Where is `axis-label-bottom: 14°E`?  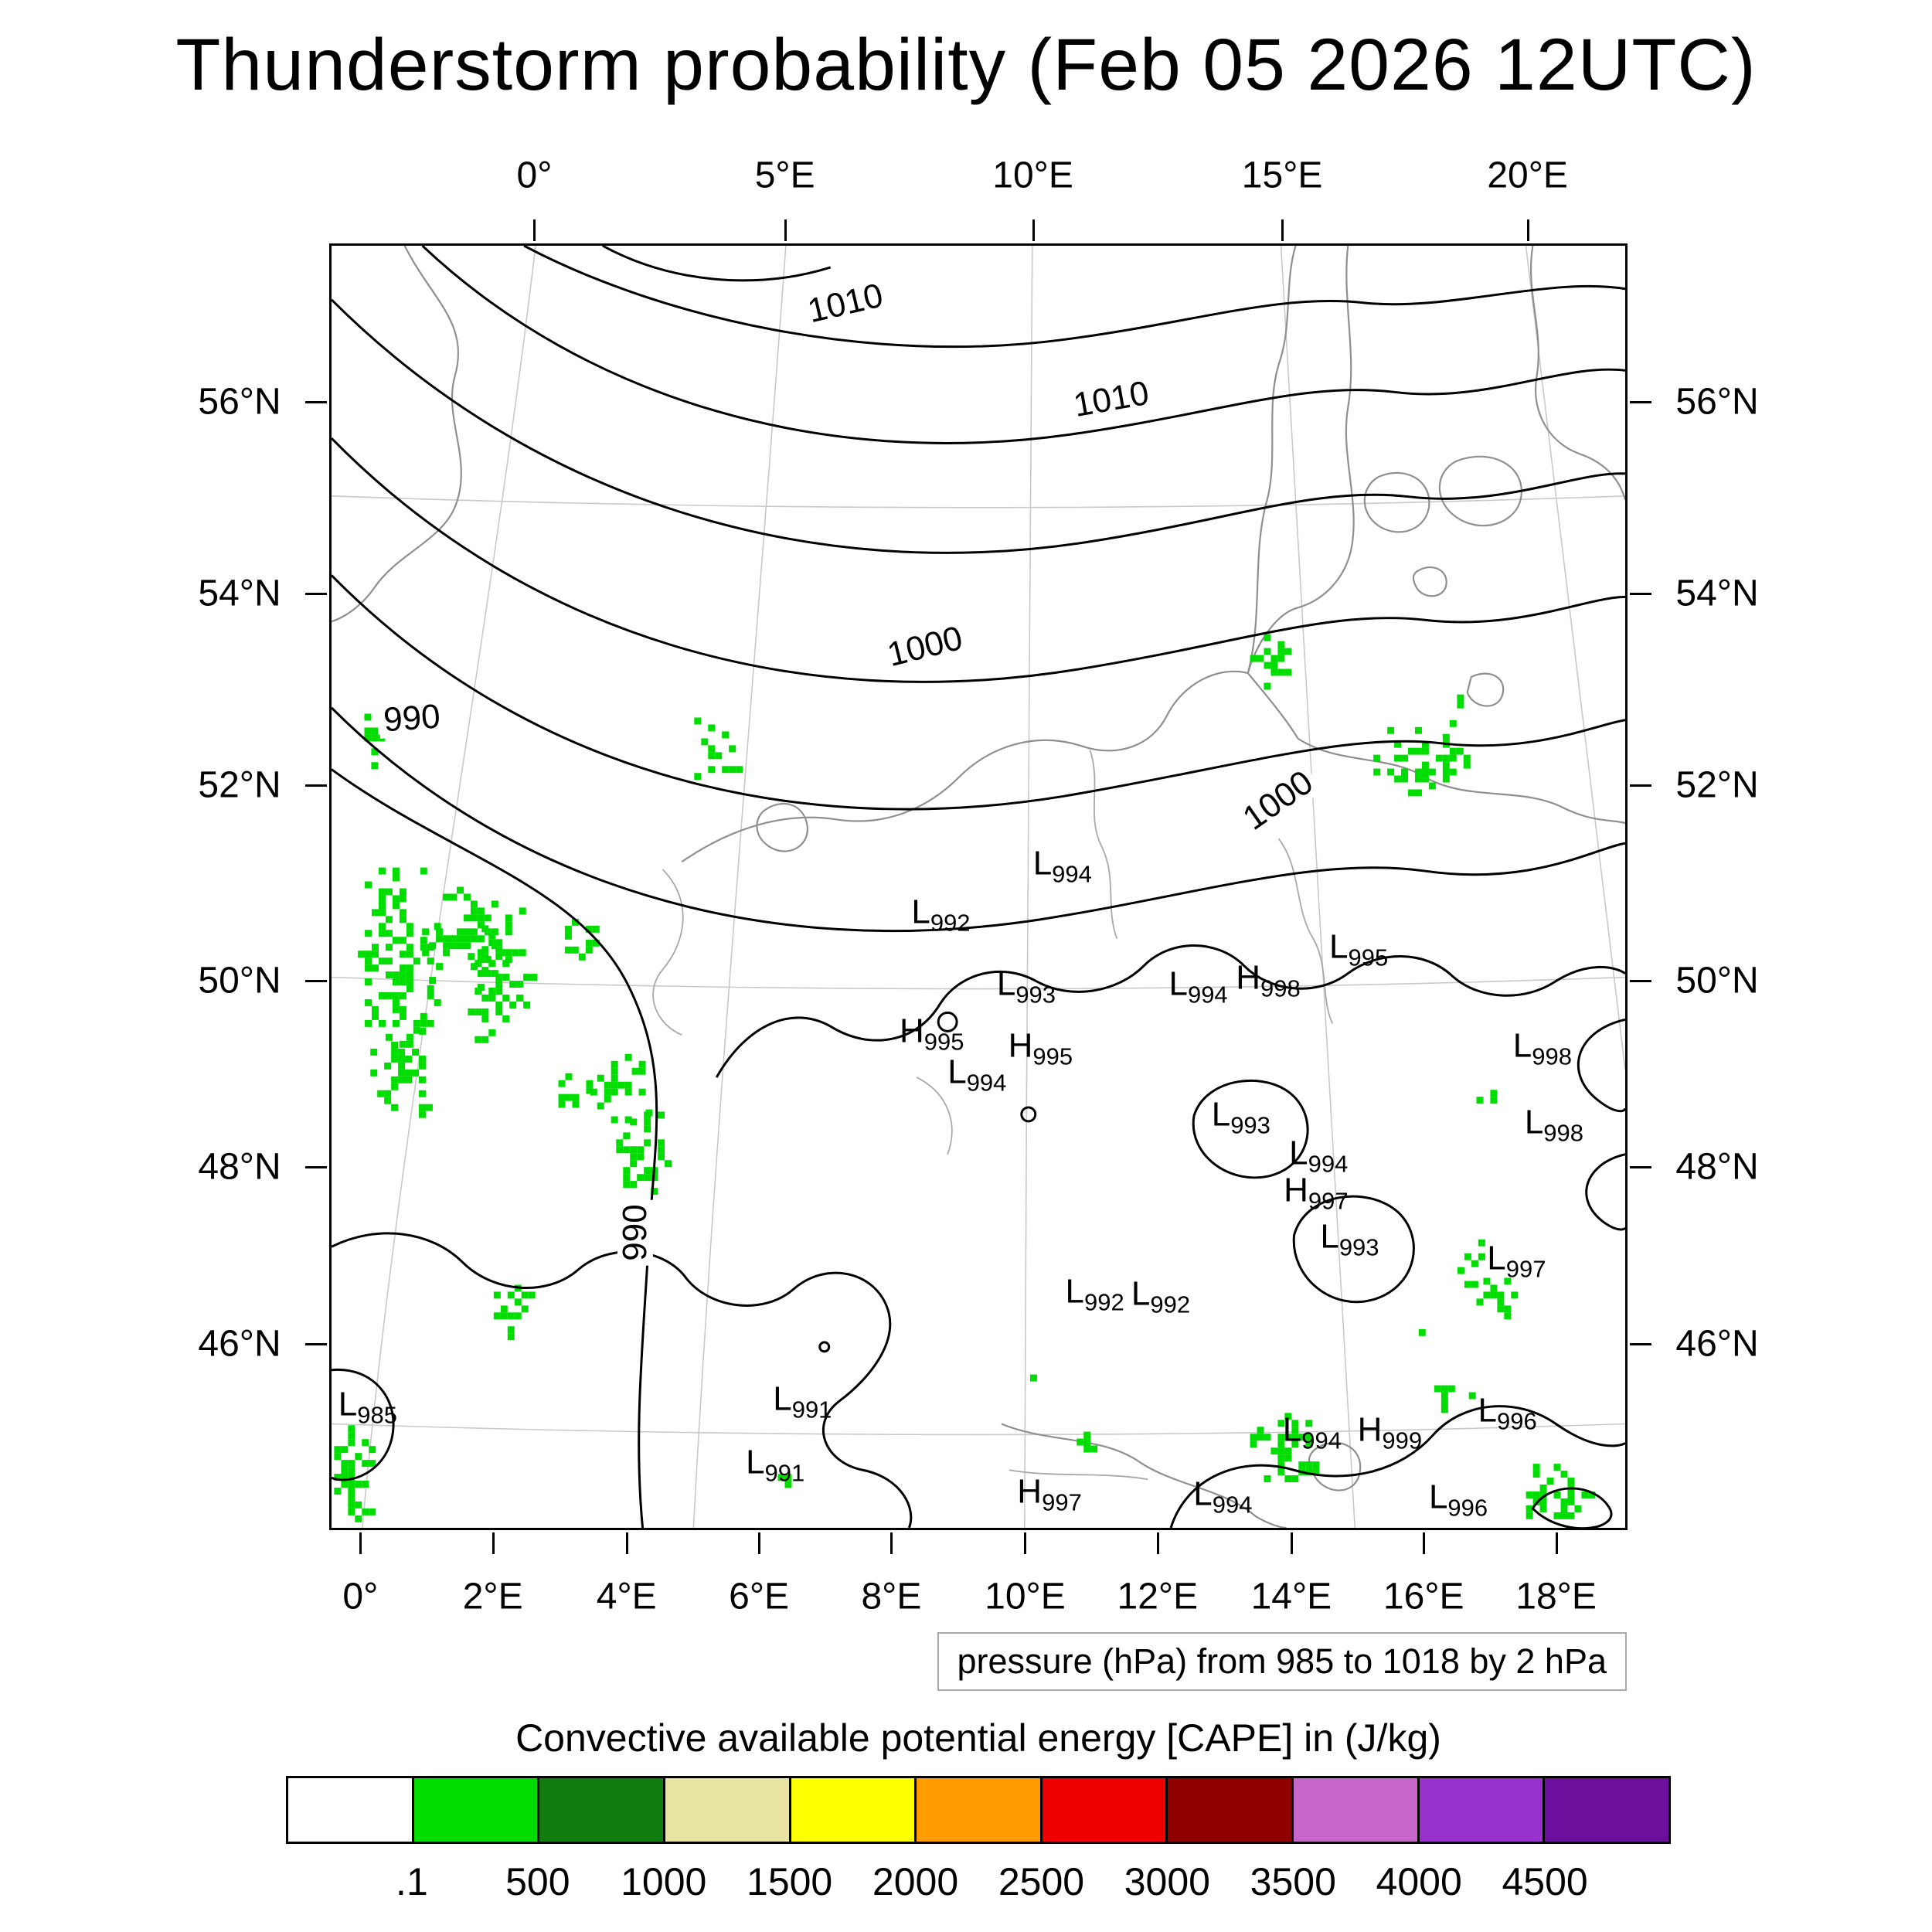
axis-label-bottom: 14°E is located at coordinates (1291, 1597).